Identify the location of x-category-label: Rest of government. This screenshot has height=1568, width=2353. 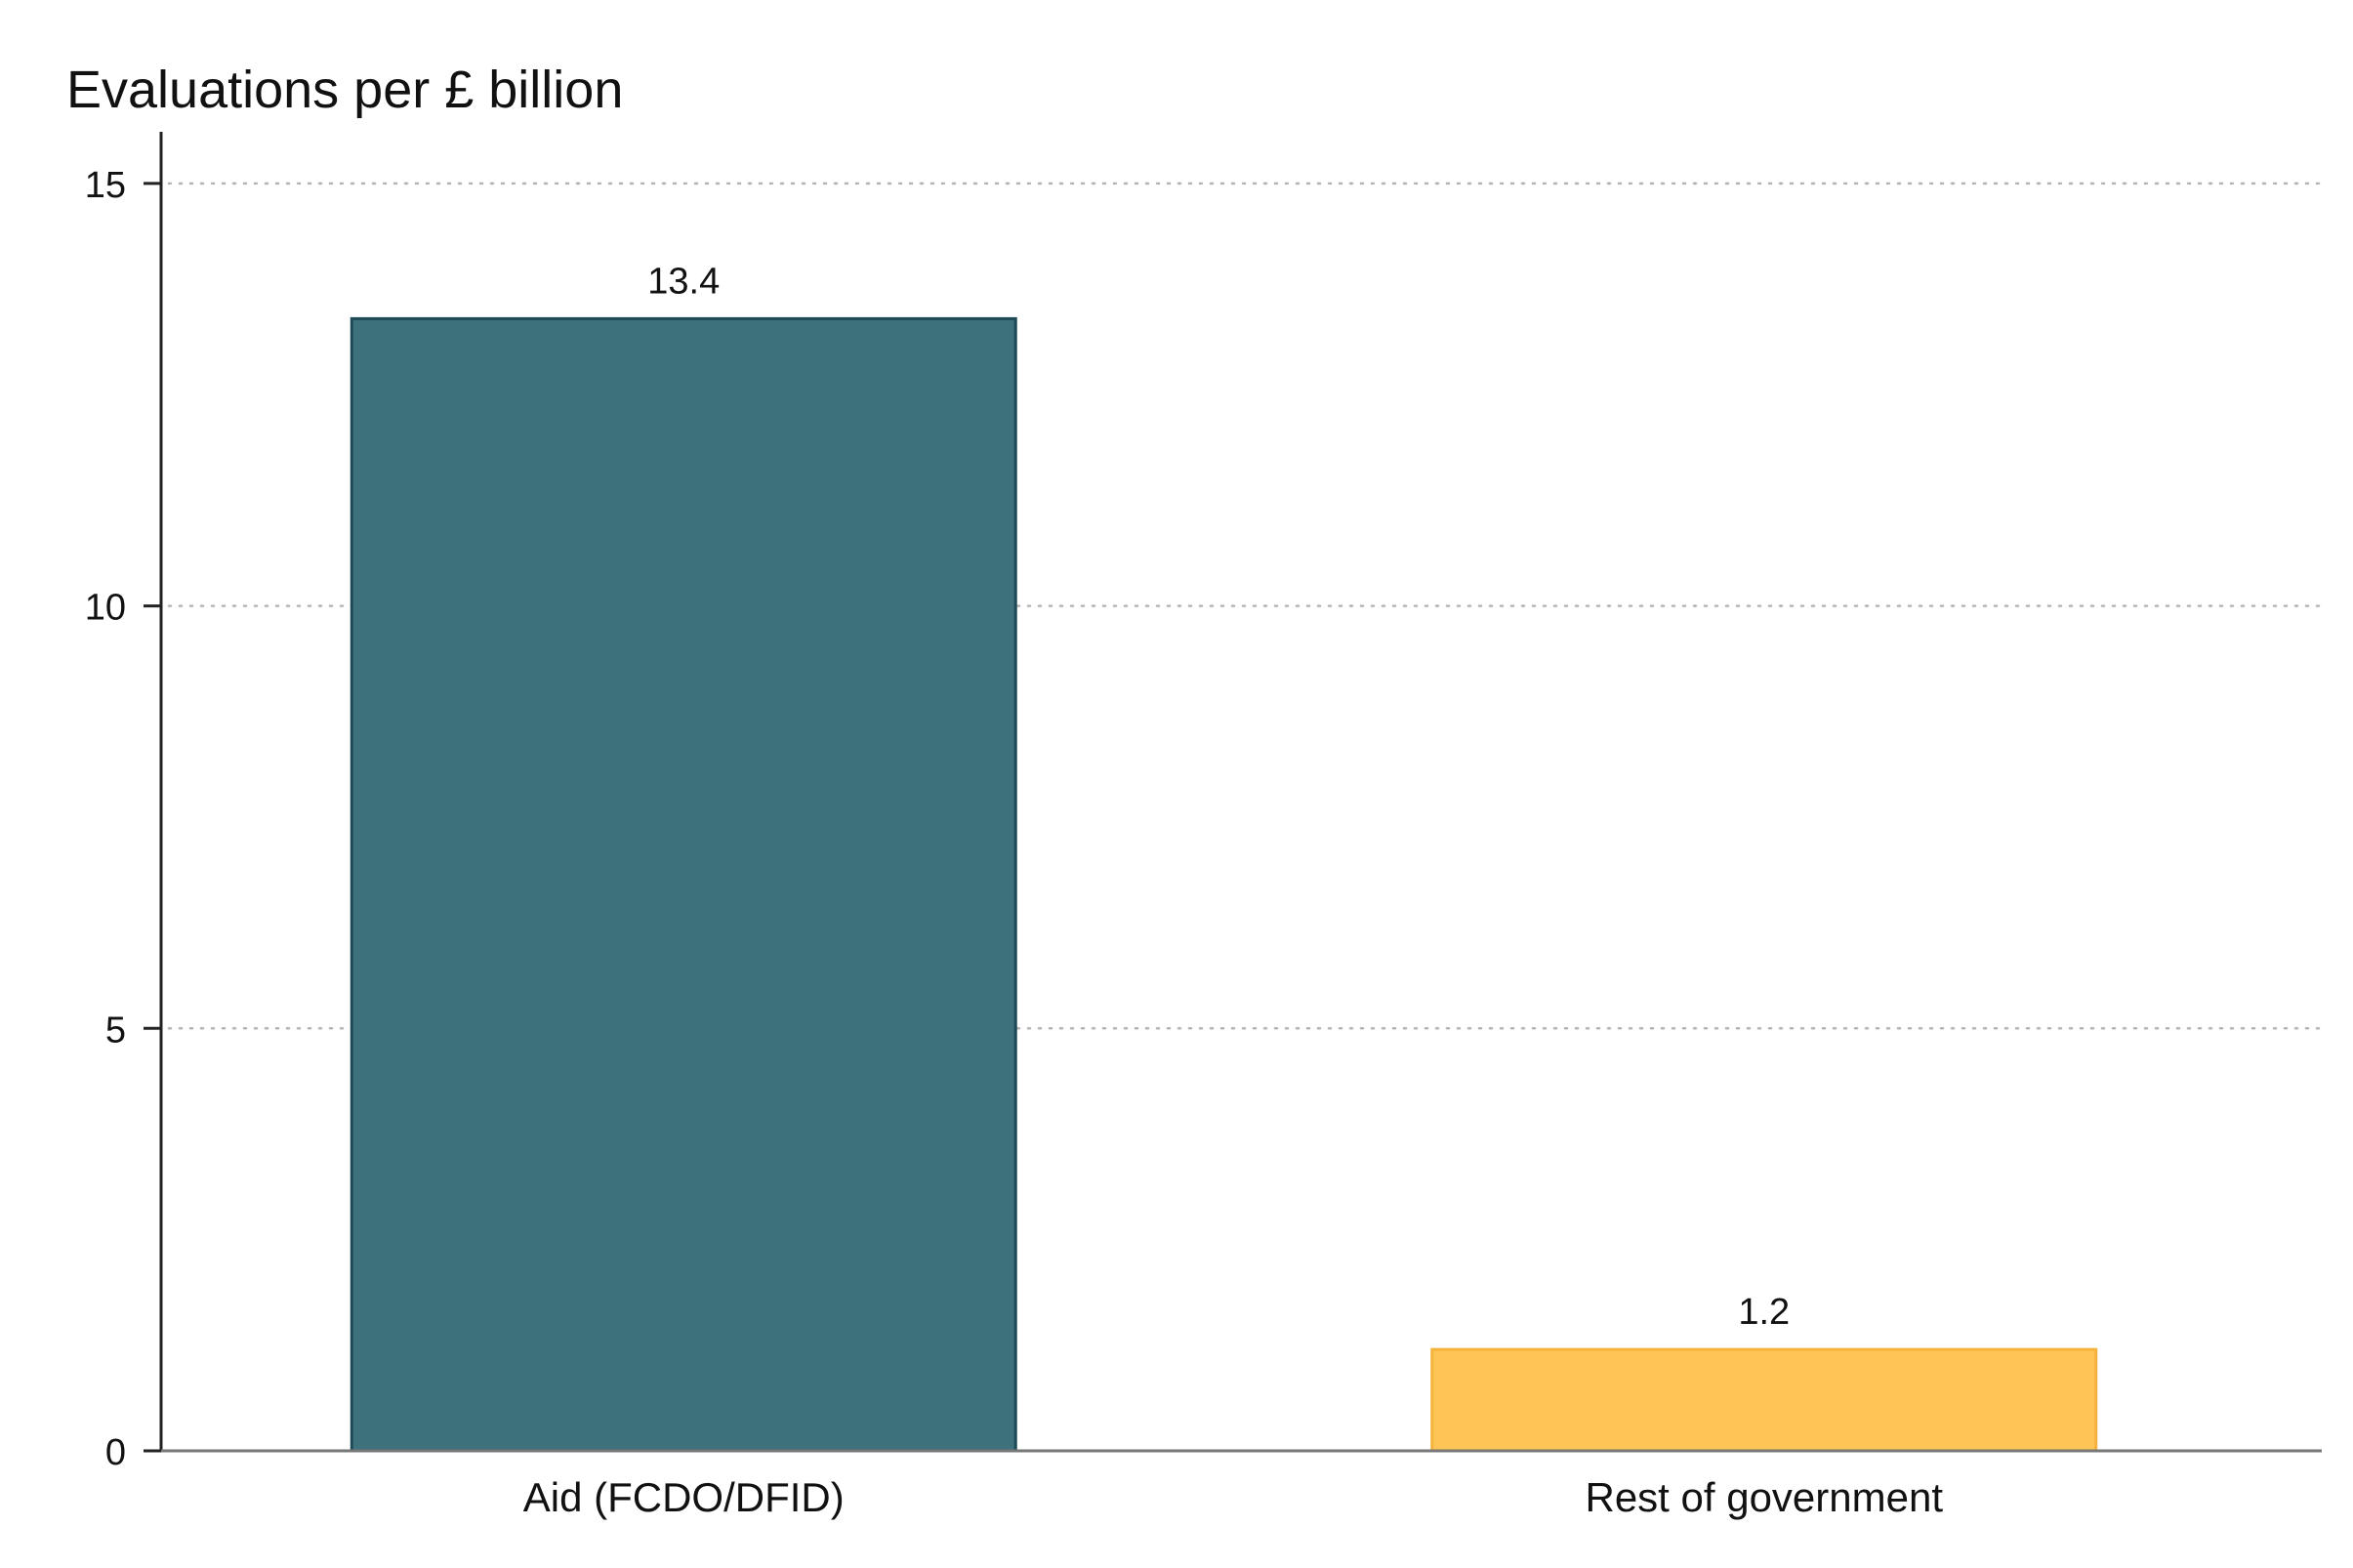
(1764, 1497).